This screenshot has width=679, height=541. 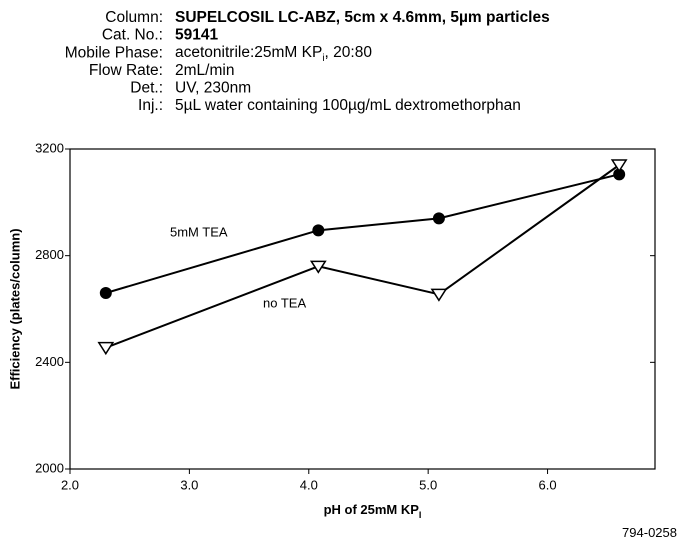 I want to click on x-axis-label-text: pH of 25mM KP, so click(x=372, y=509).